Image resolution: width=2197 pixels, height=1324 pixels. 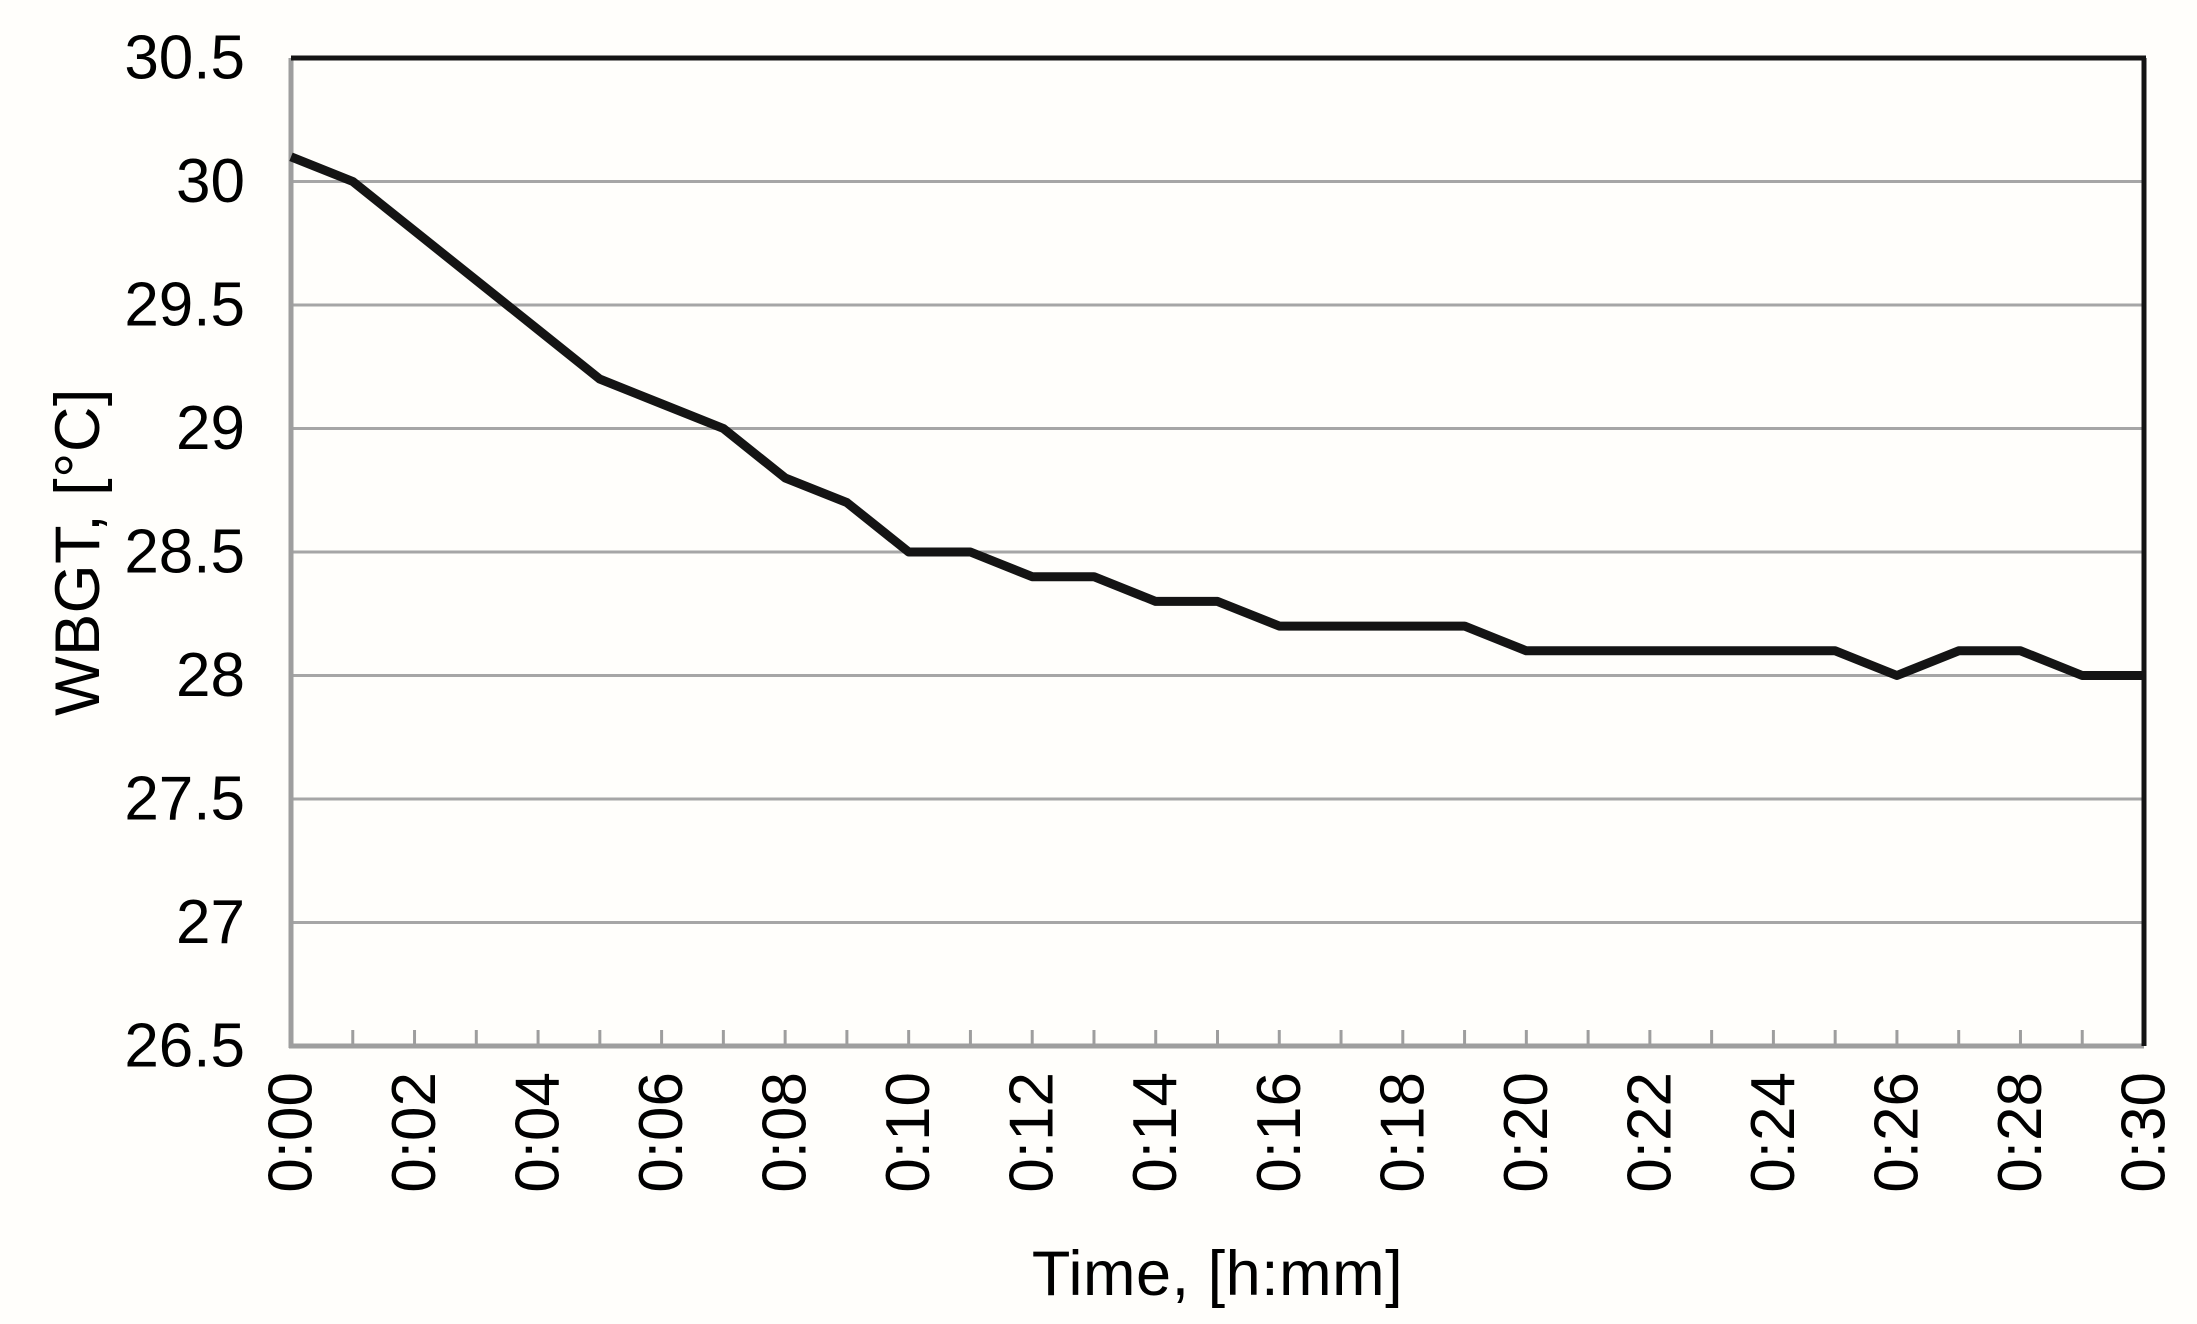 I want to click on x-tick-label: 0:24, so click(x=1773, y=1132).